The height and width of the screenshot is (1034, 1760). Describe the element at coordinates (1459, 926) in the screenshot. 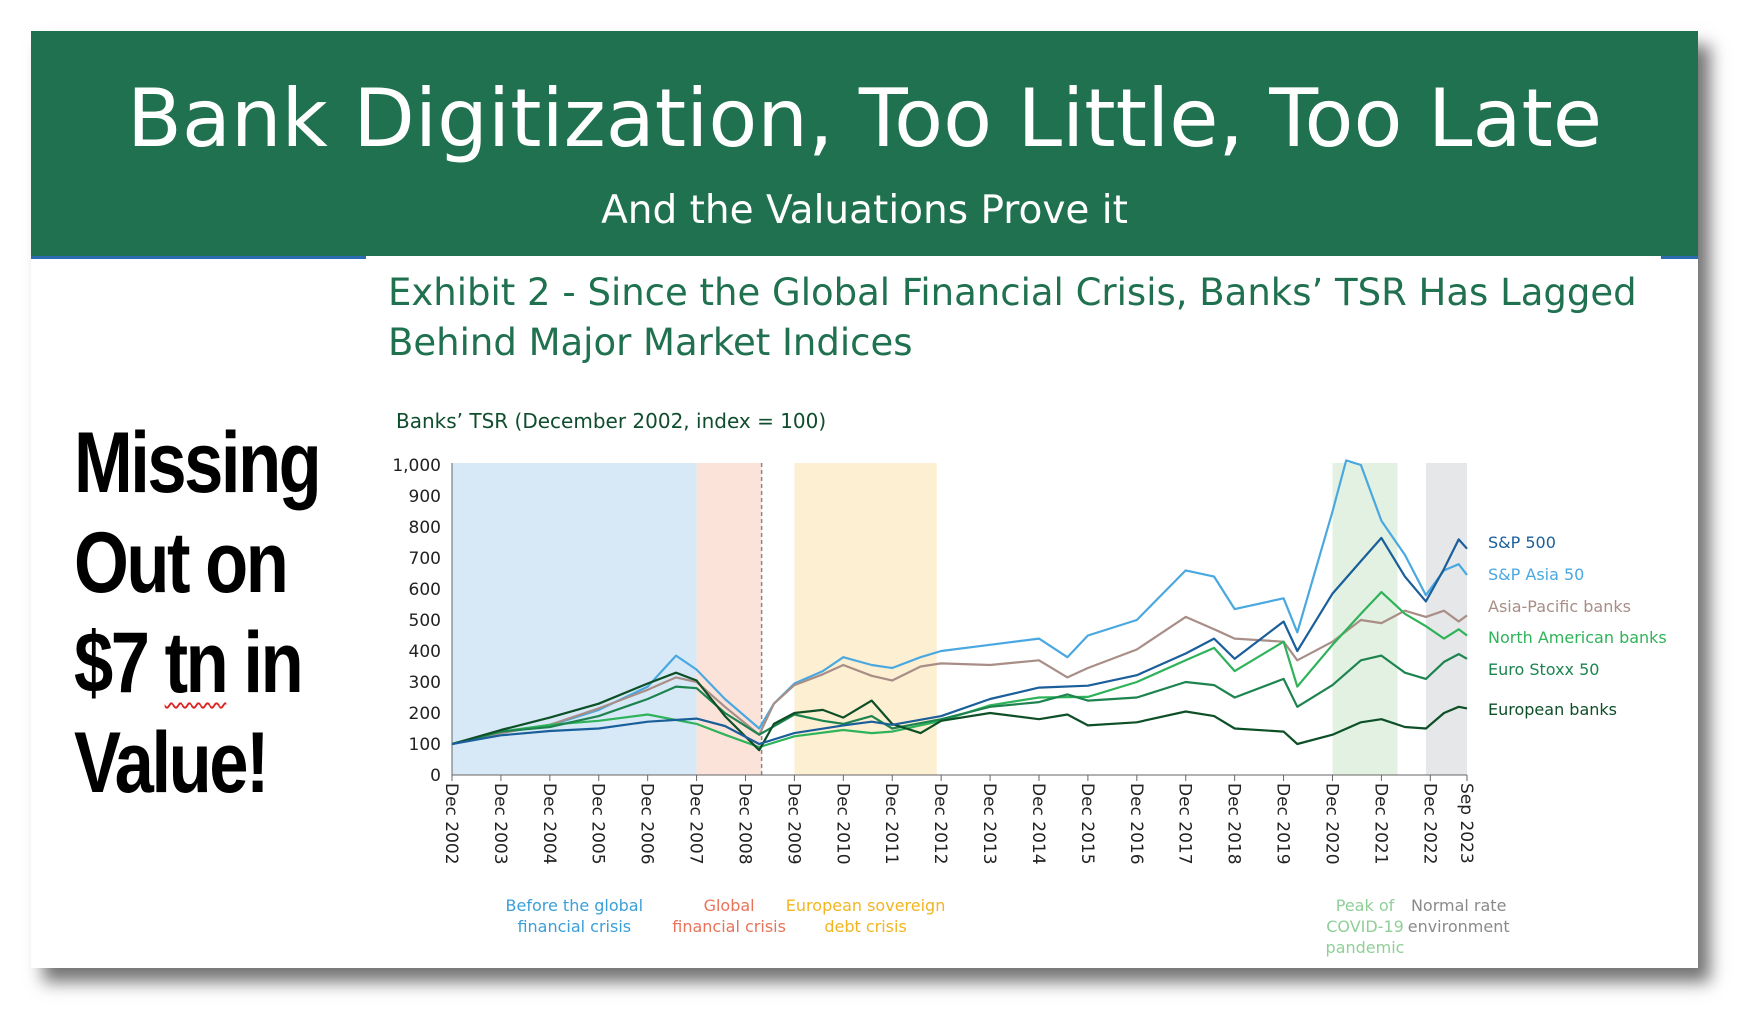

I see `period-label-4-1: environment` at that location.